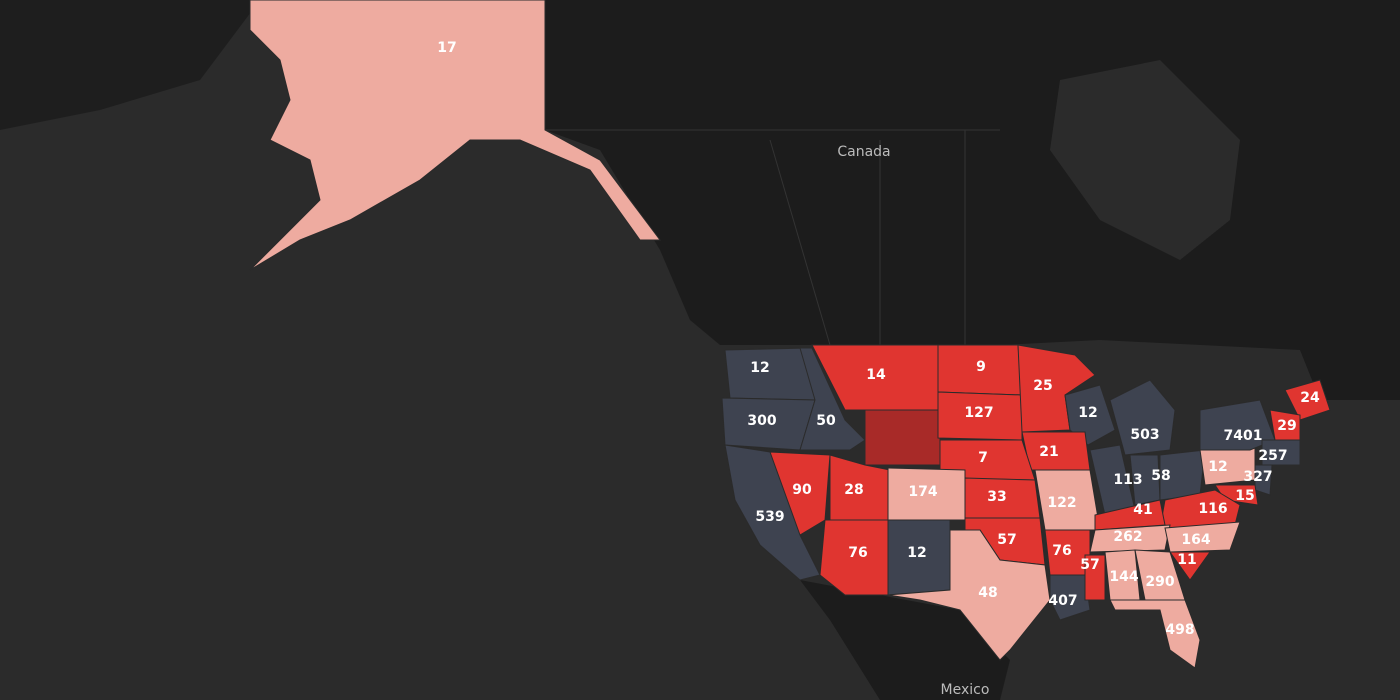 This screenshot has height=700, width=1400. I want to click on region-value: 9, so click(981, 367).